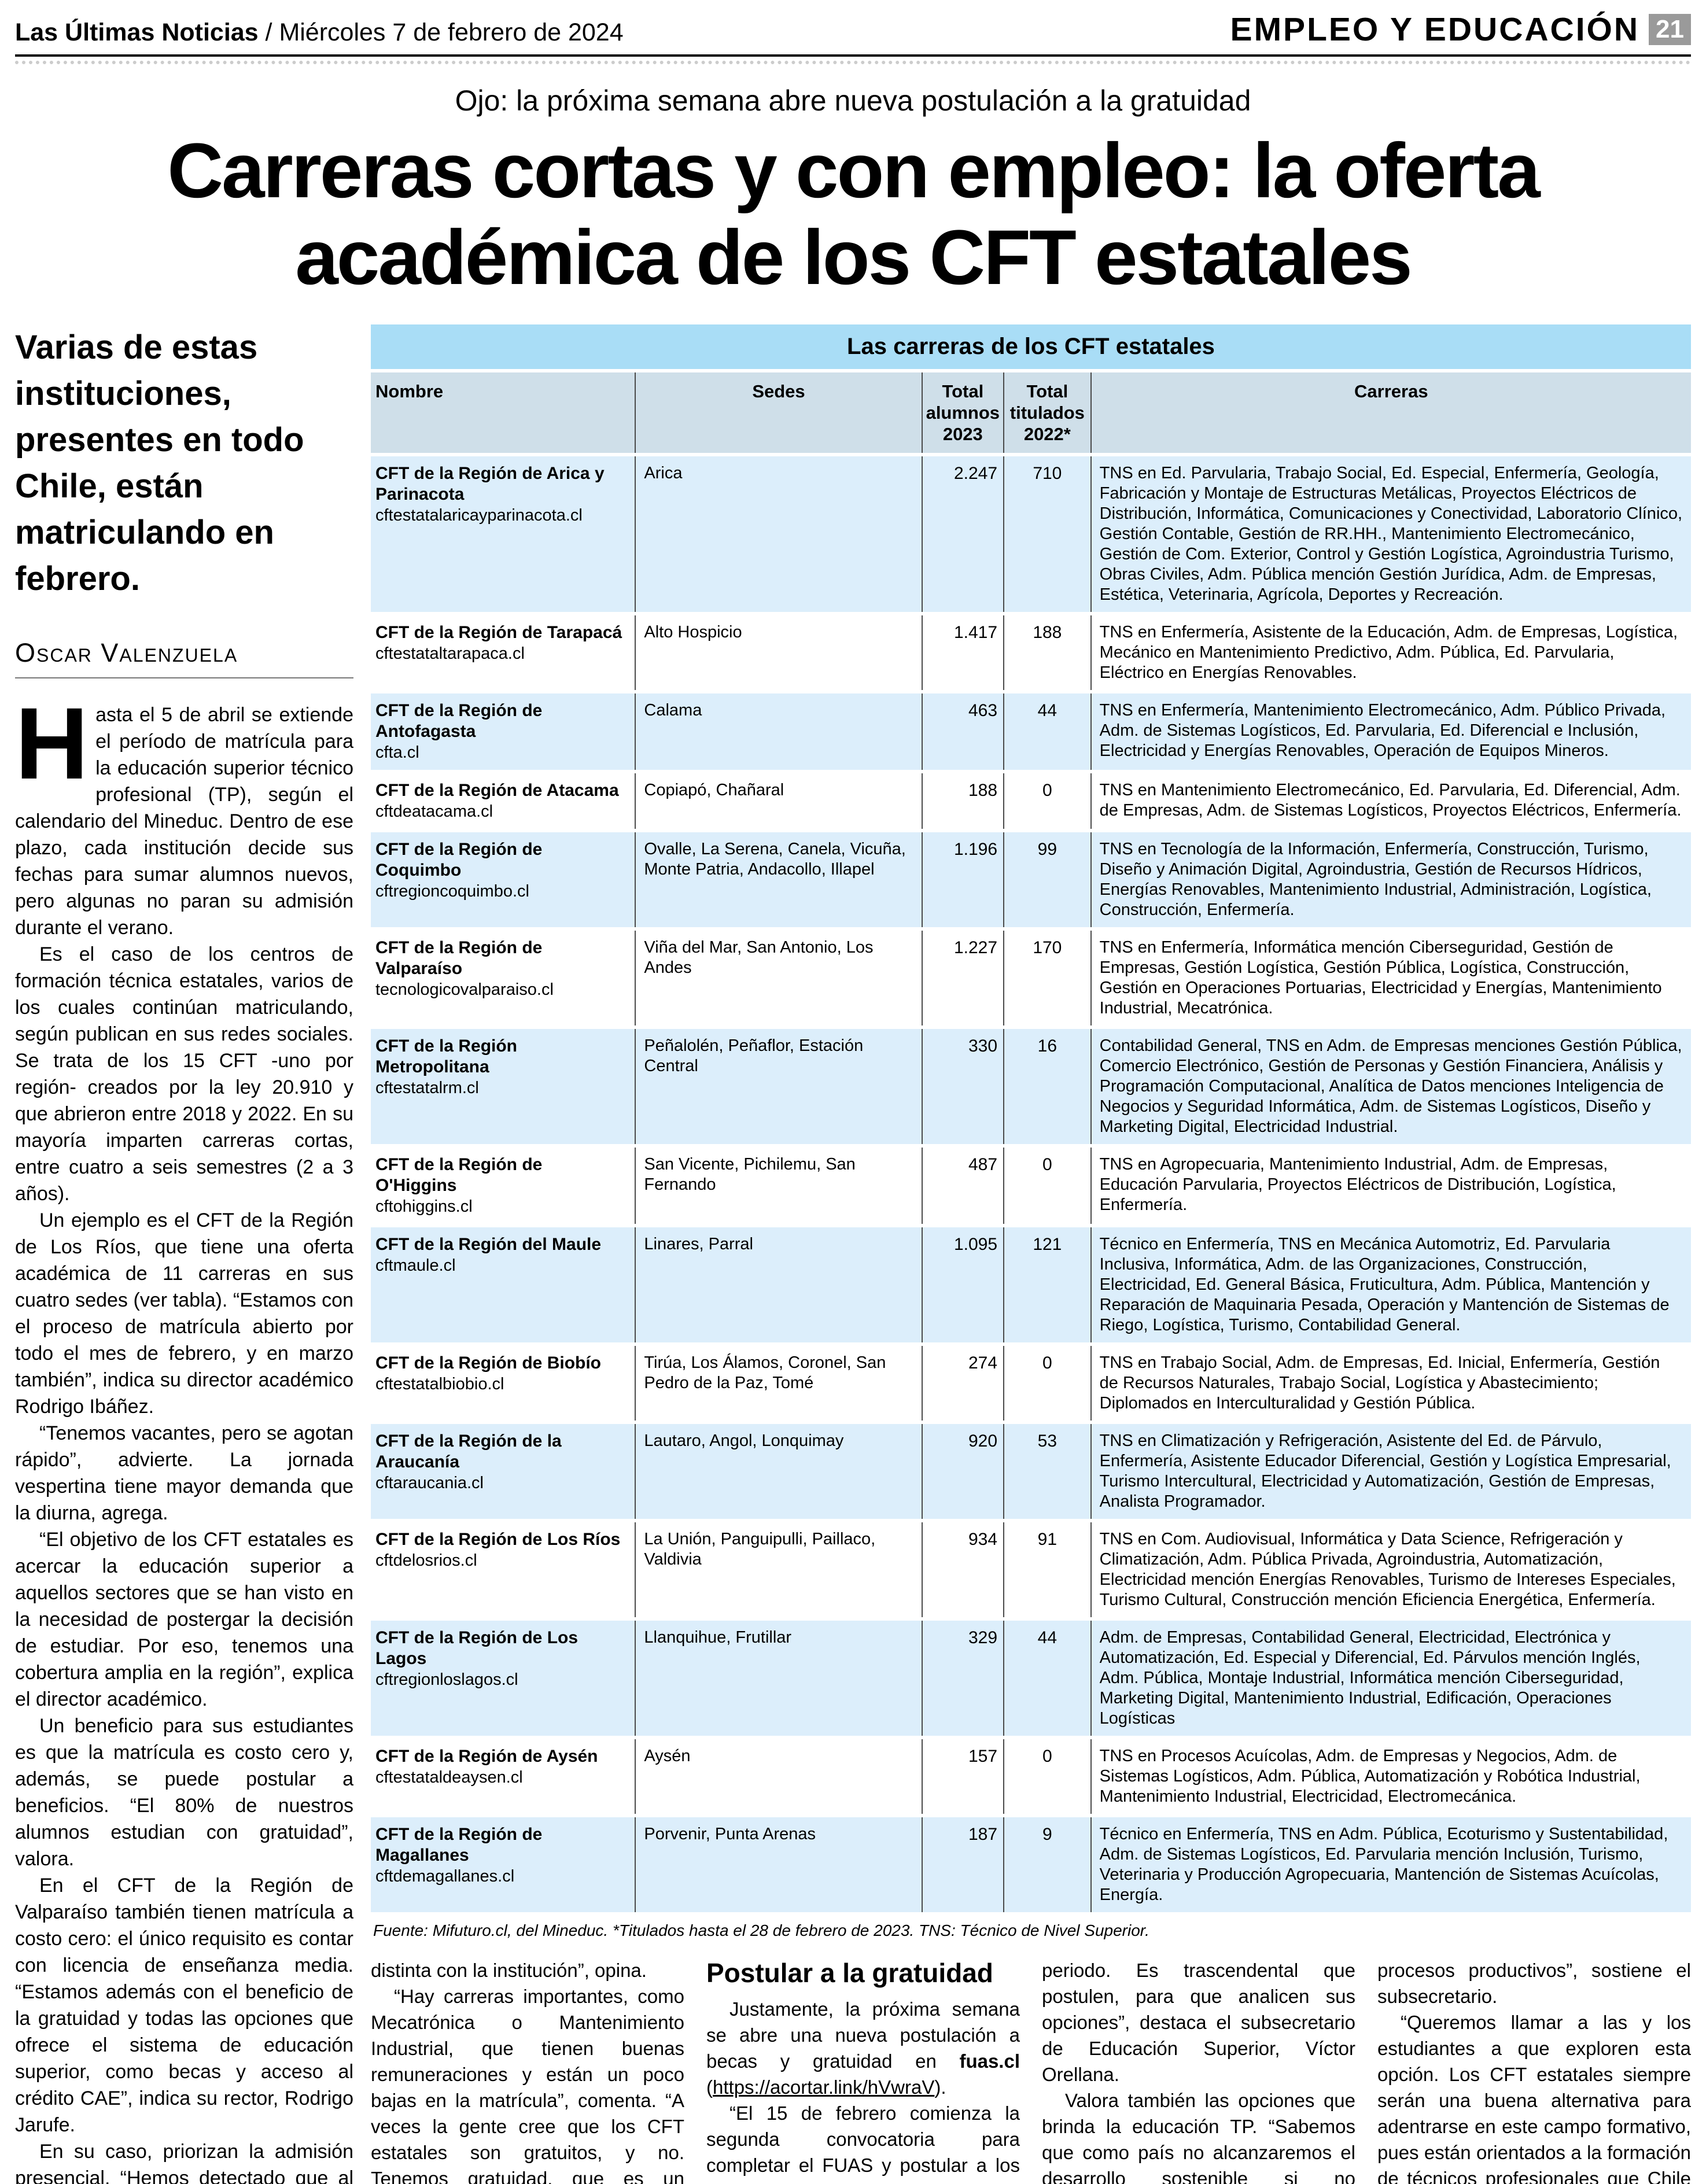  Describe the element at coordinates (778, 412) in the screenshot. I see `column-header-sedes: Sedes` at that location.